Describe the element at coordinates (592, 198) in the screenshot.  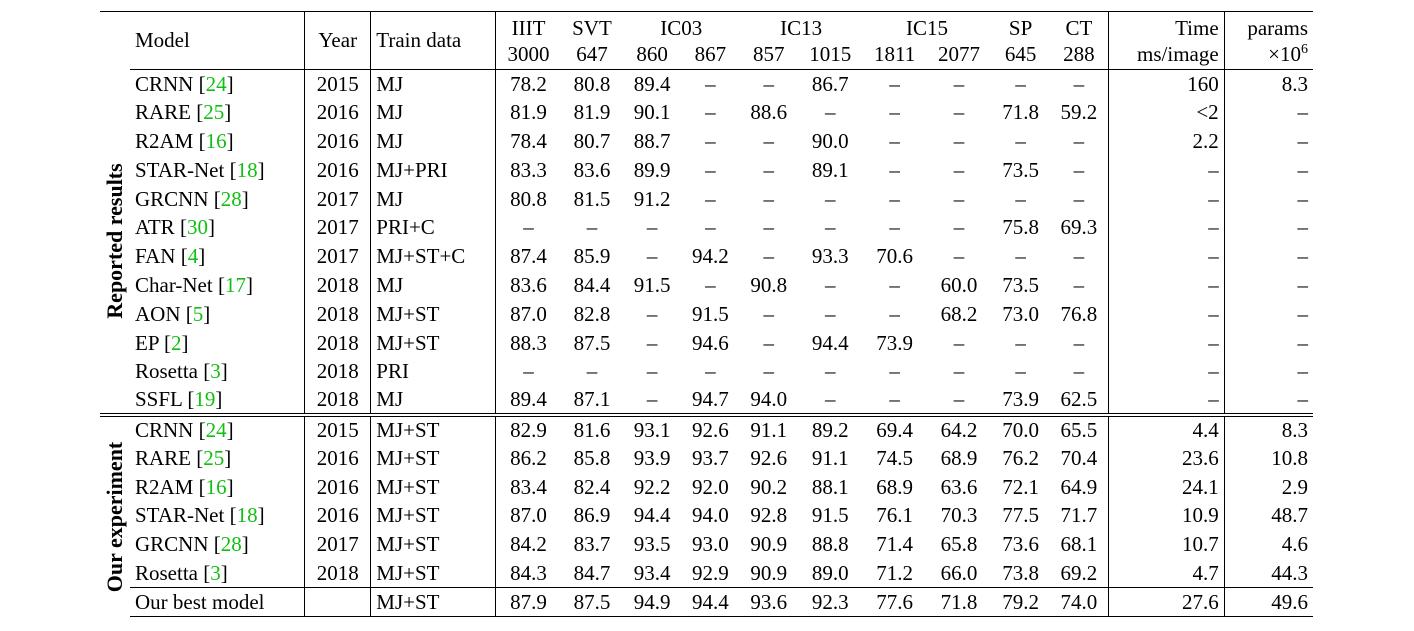
I see `score-cell: 81.5` at that location.